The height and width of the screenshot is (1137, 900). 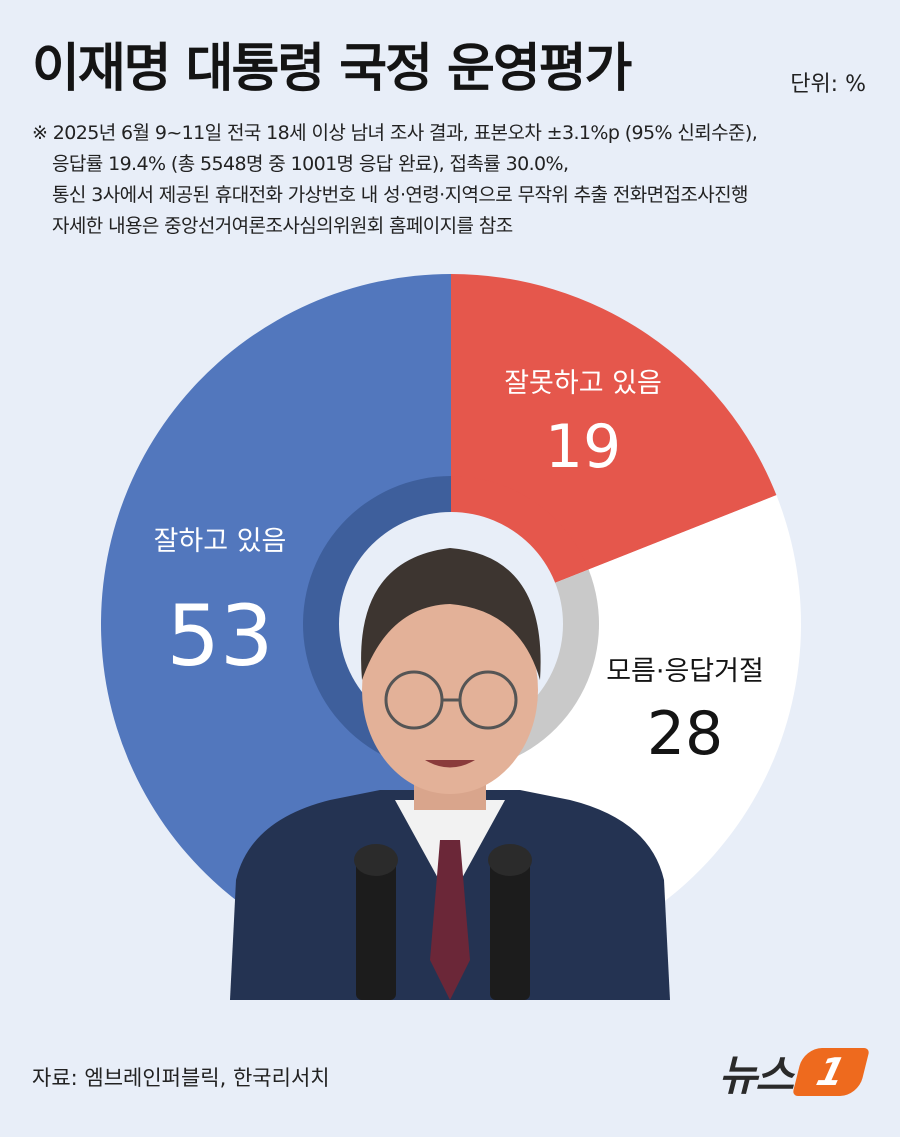 I want to click on slice-value-disapprove: 19, so click(x=583, y=447).